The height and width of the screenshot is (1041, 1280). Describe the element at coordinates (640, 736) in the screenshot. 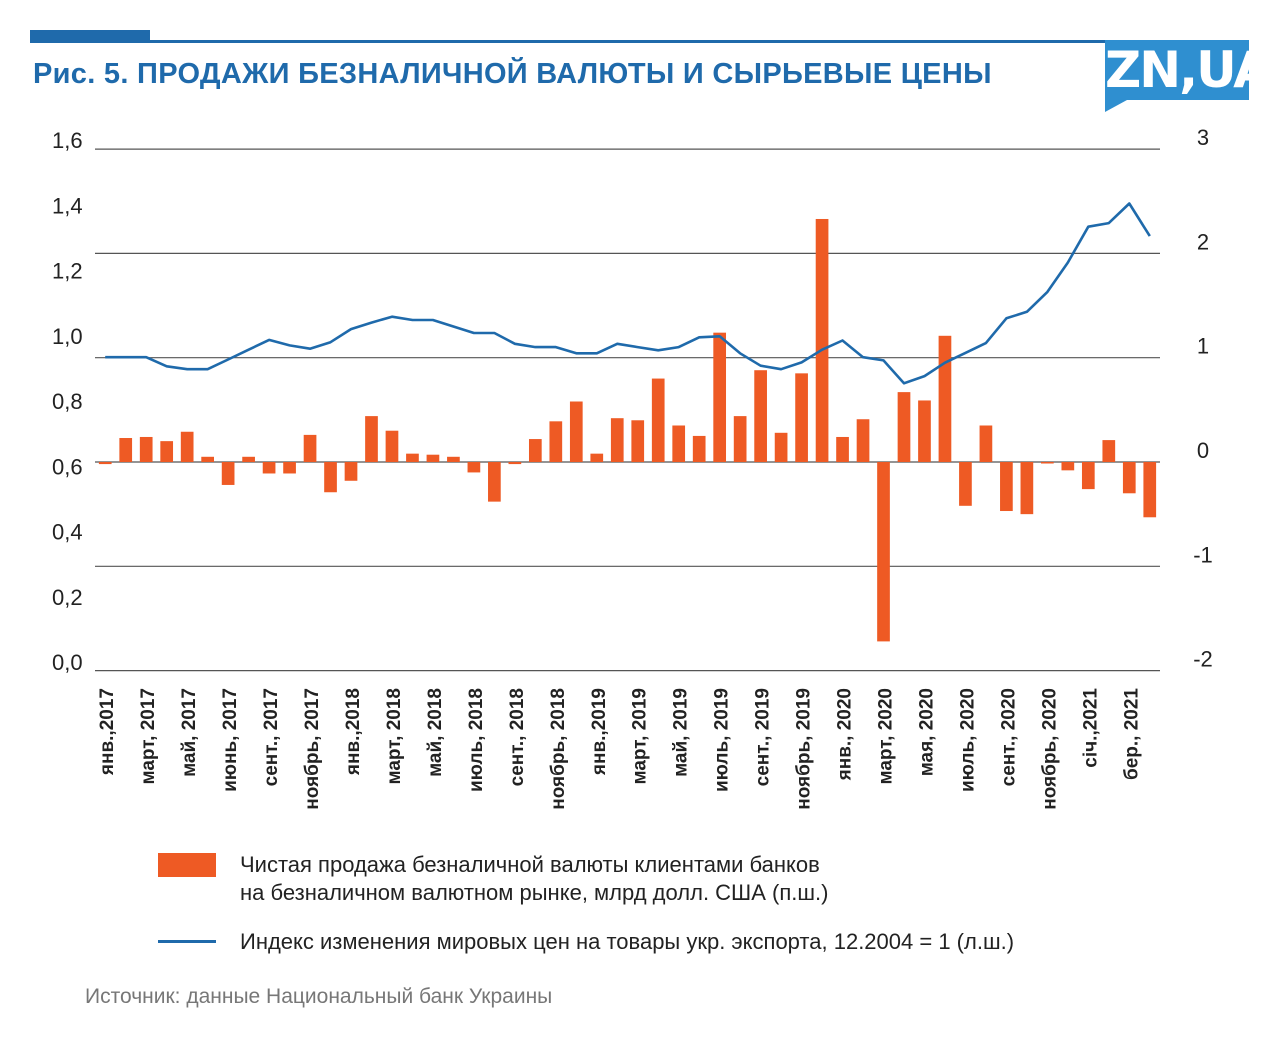

I see `x-tick-label: март, 2019` at that location.